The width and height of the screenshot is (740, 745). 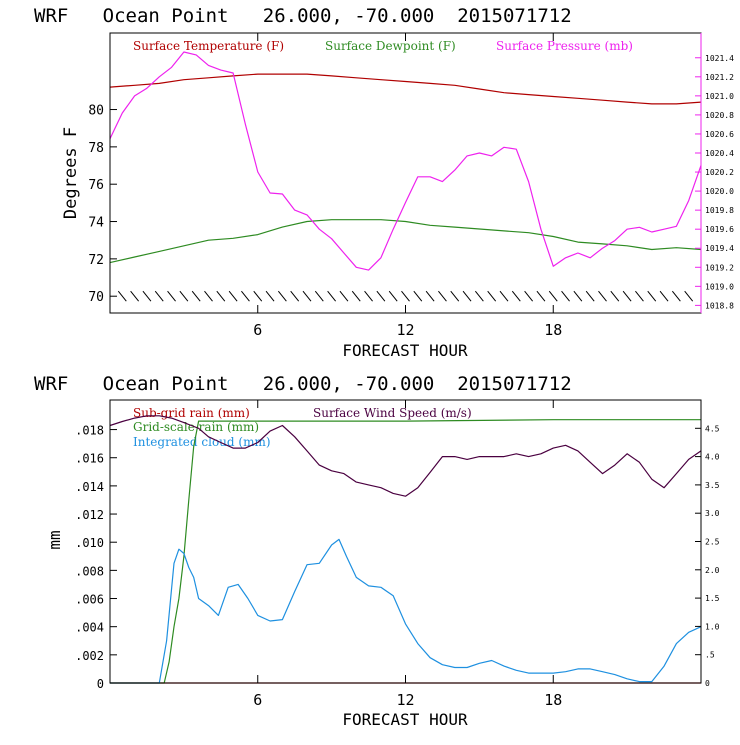 What do you see at coordinates (712, 598) in the screenshot?
I see `y2-tick-label: 1.5` at bounding box center [712, 598].